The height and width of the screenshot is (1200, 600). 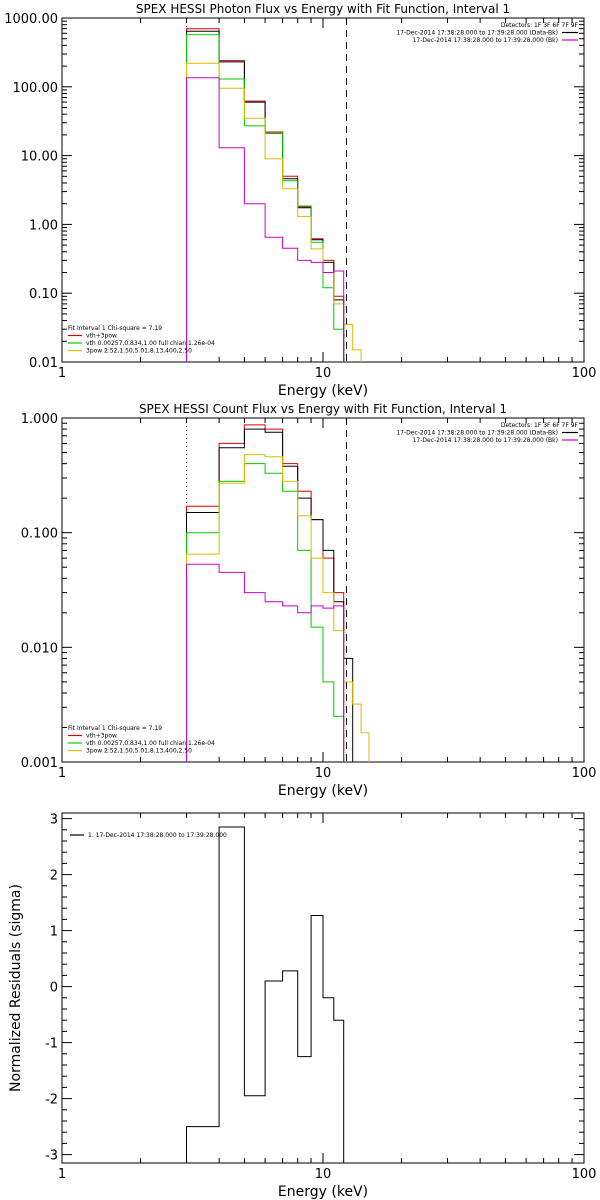 I want to click on y-tick-label: 2, so click(x=54, y=876).